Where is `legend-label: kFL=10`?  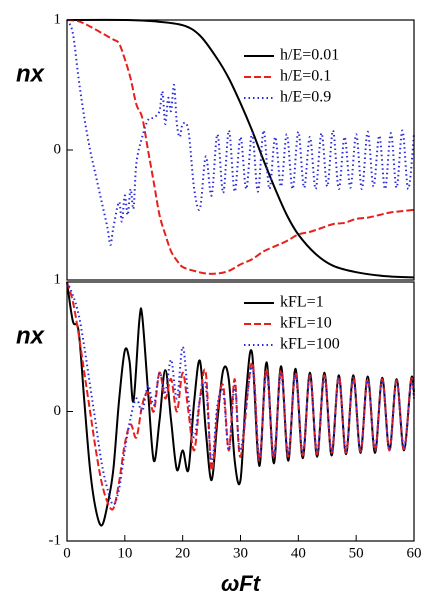 legend-label: kFL=10 is located at coordinates (306, 323).